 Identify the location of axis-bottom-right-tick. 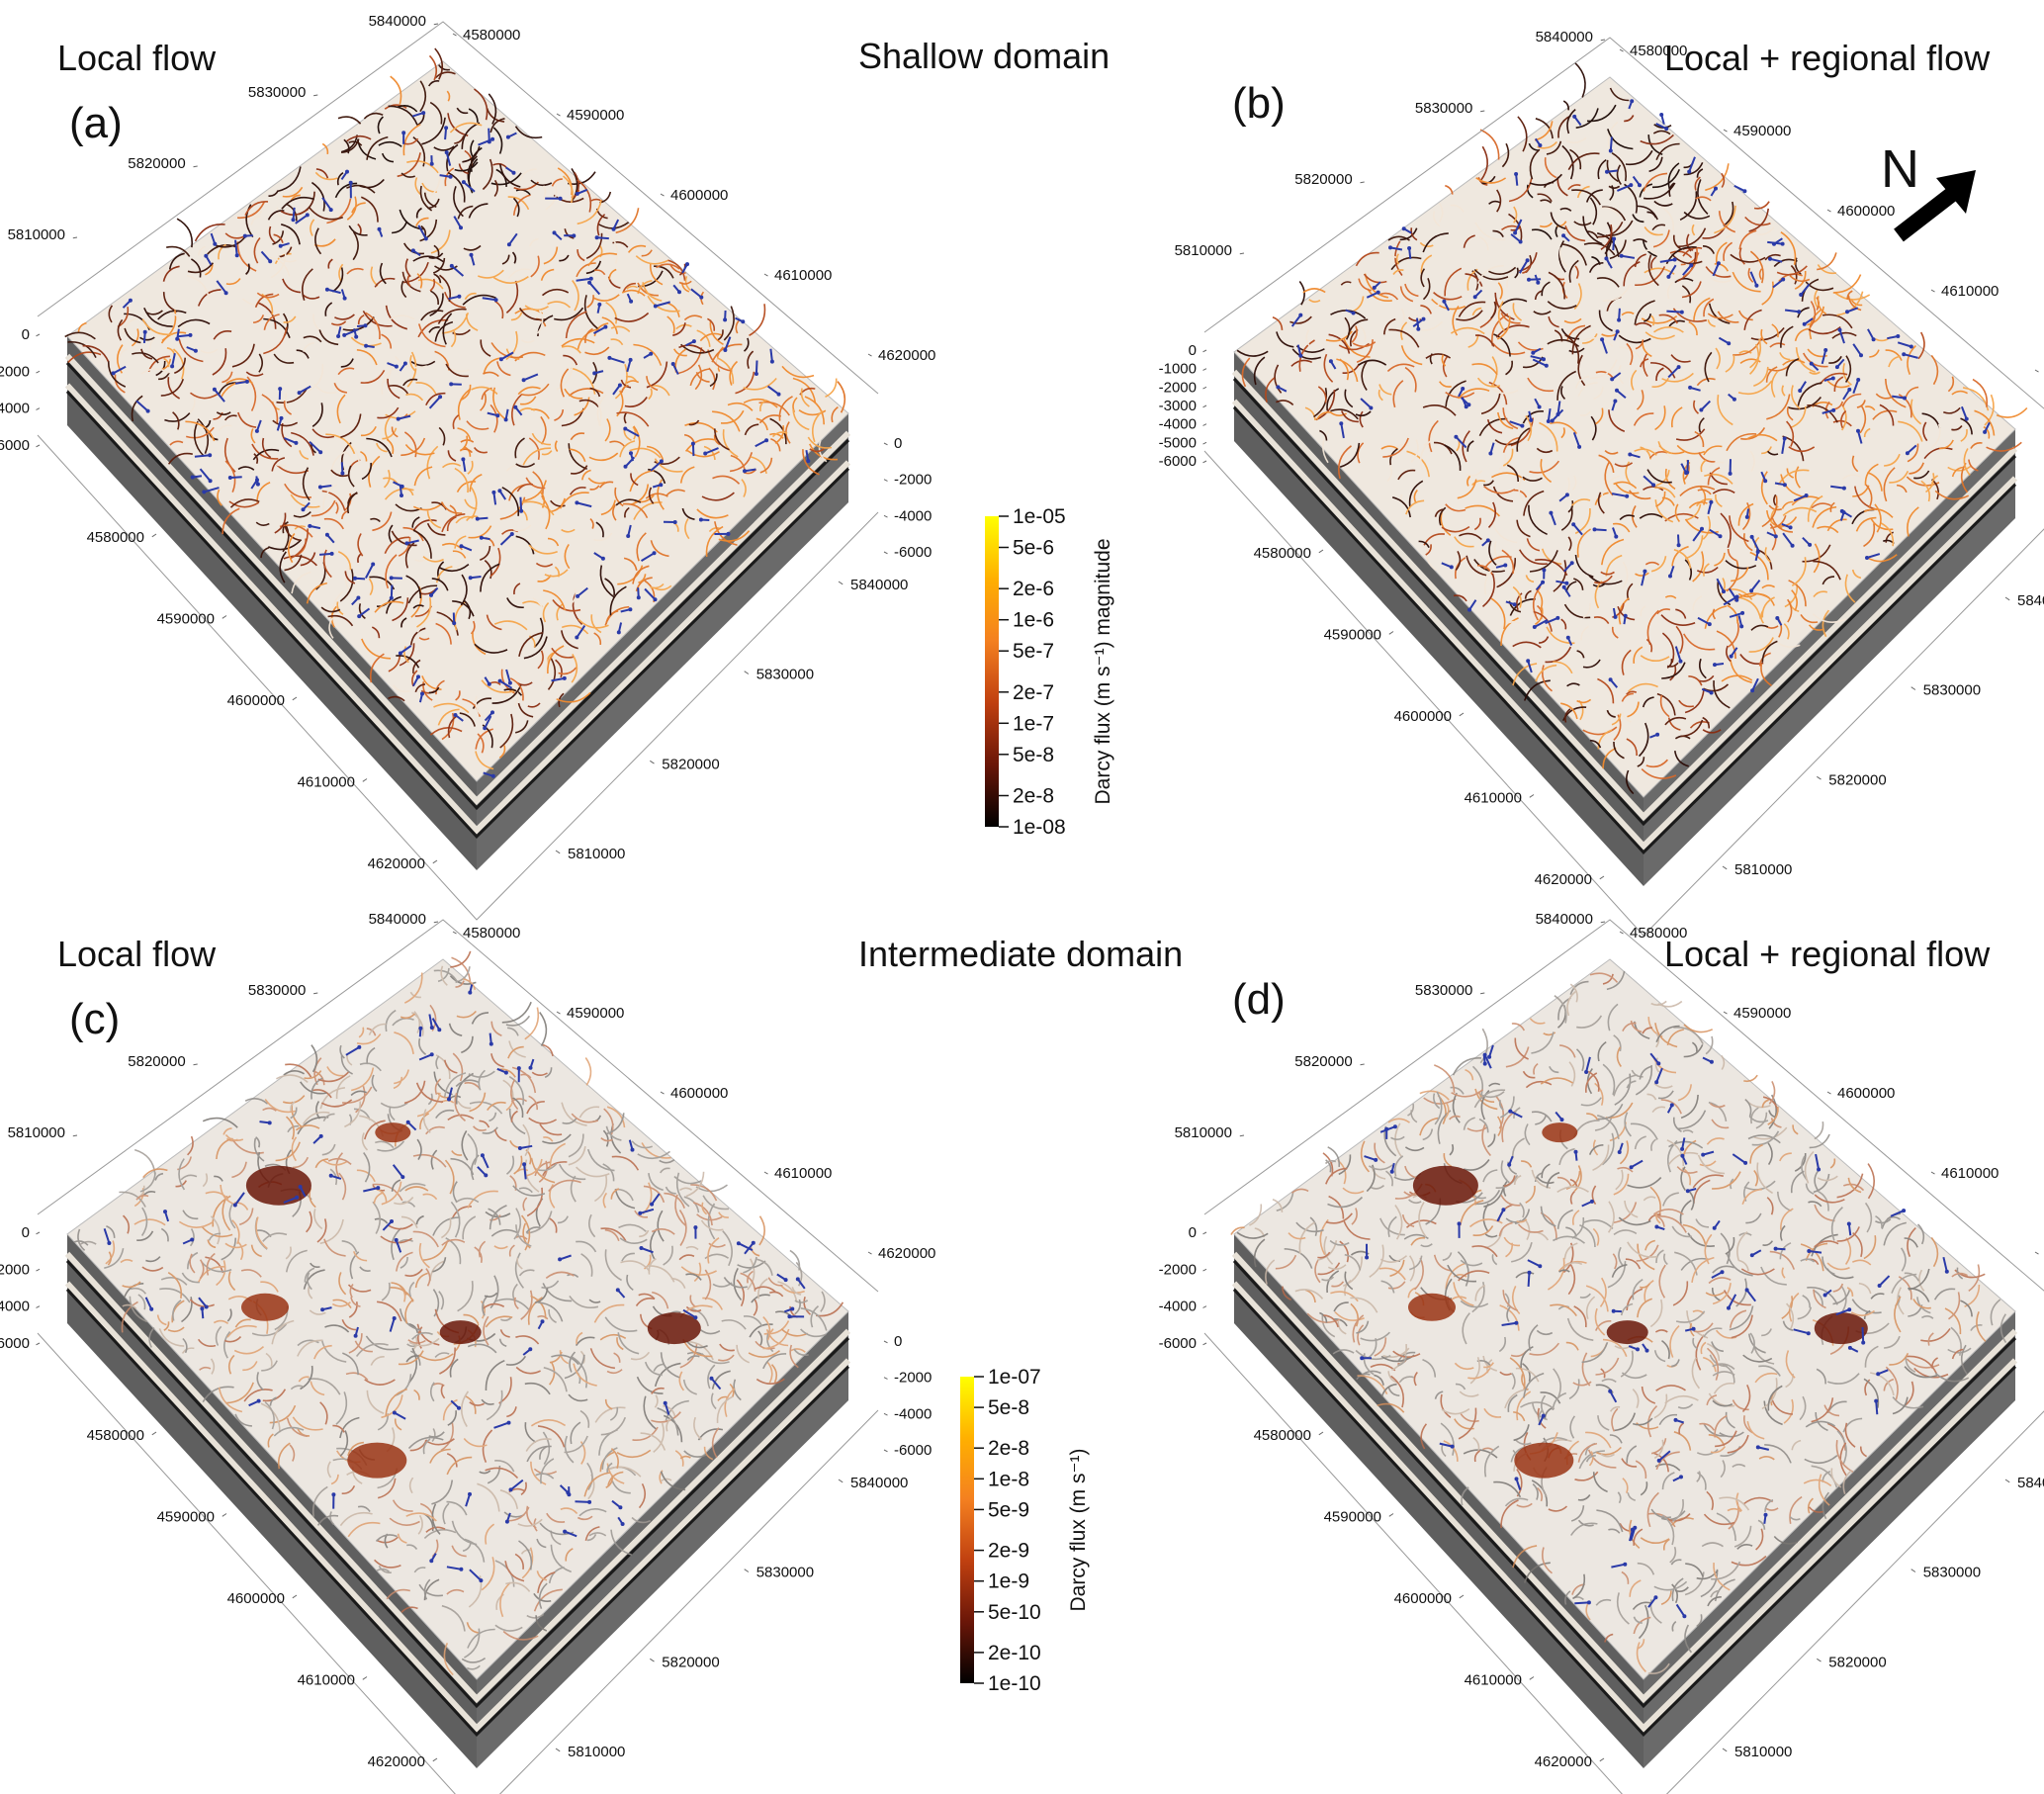
(841, 1481).